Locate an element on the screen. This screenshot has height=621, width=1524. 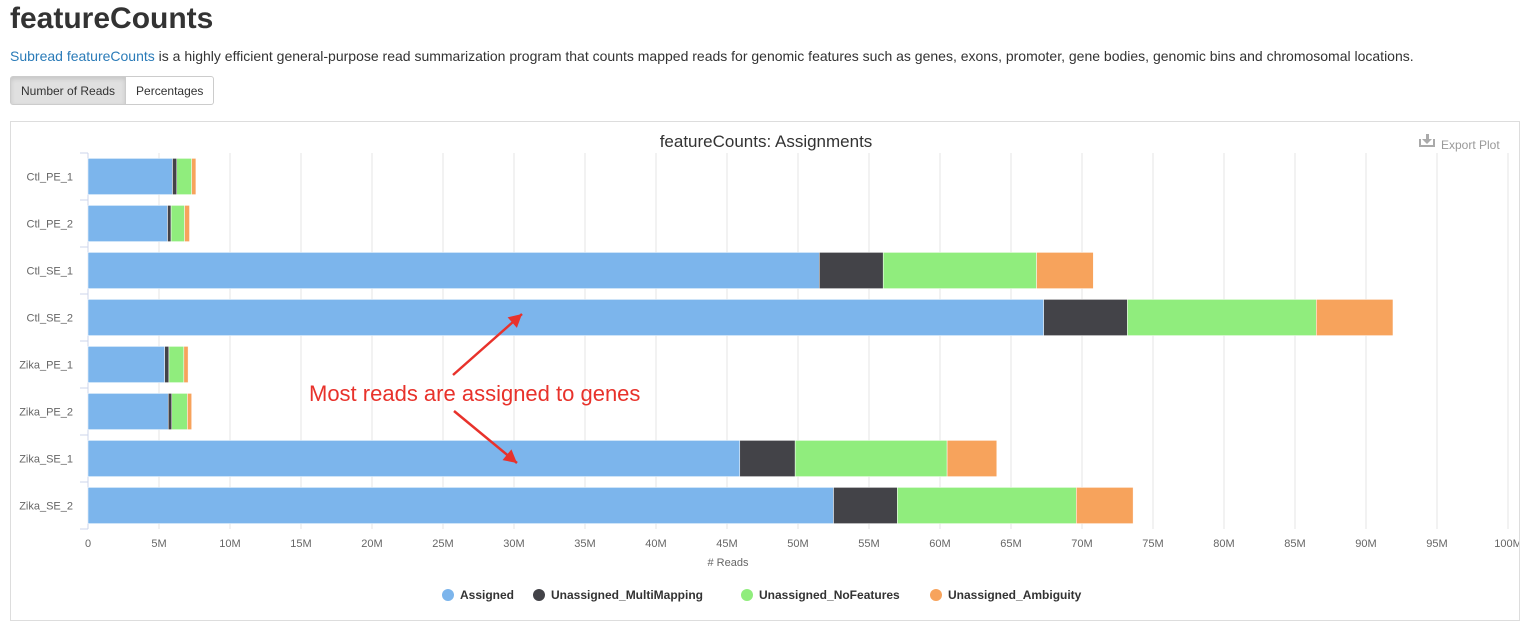
export-plot-button: Export Plot is located at coordinates (1459, 143).